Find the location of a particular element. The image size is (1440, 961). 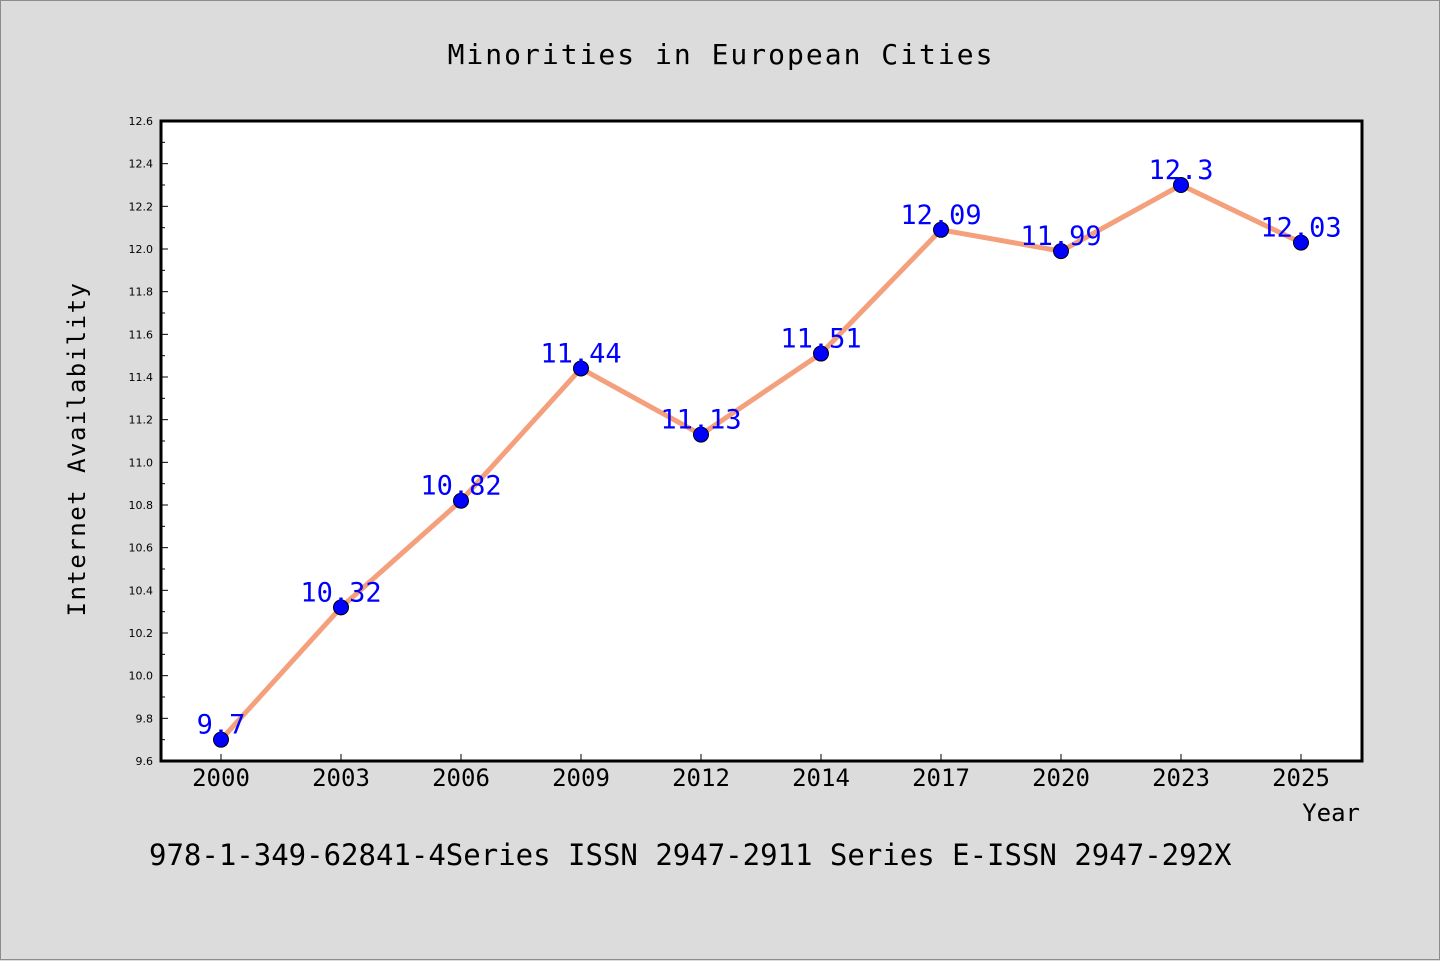

y-tick-label: 12.0 is located at coordinates (141, 249).